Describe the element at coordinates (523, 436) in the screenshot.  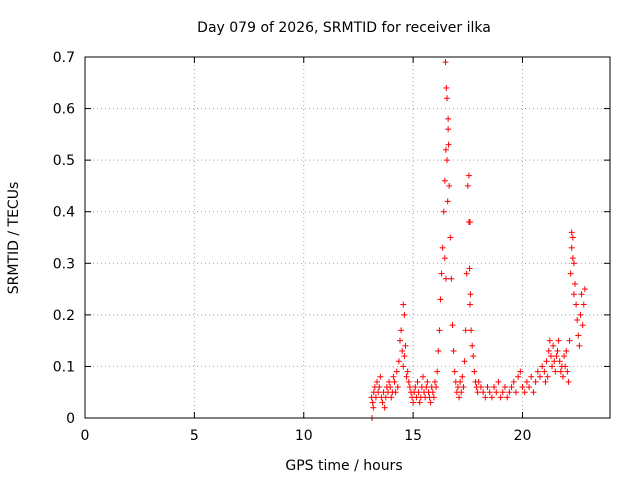
I see `x-tick-label: 20` at that location.